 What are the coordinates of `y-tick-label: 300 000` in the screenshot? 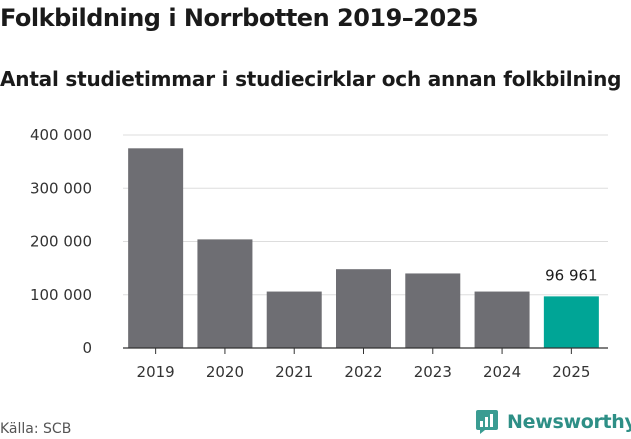 It's located at (61, 188).